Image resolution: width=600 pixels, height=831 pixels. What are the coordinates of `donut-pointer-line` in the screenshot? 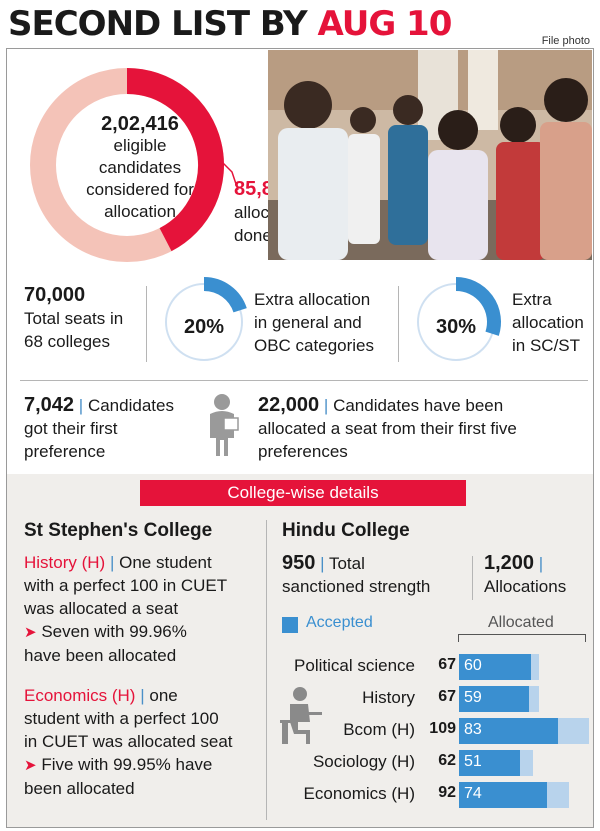 It's located at (224, 170).